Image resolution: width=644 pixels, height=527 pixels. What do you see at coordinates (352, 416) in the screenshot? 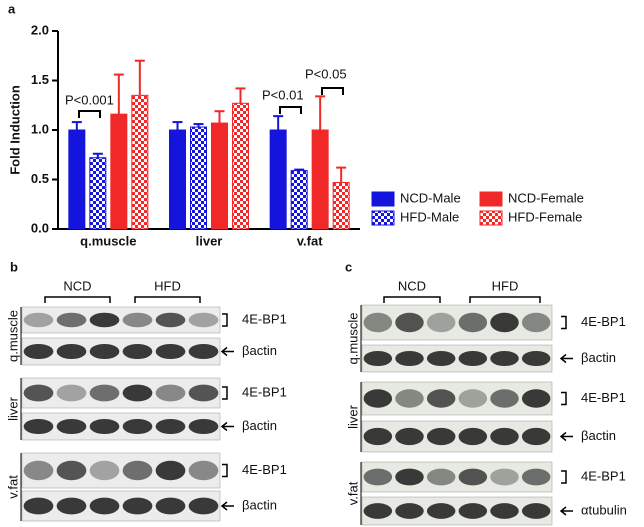
I see `tissue-label: liver` at bounding box center [352, 416].